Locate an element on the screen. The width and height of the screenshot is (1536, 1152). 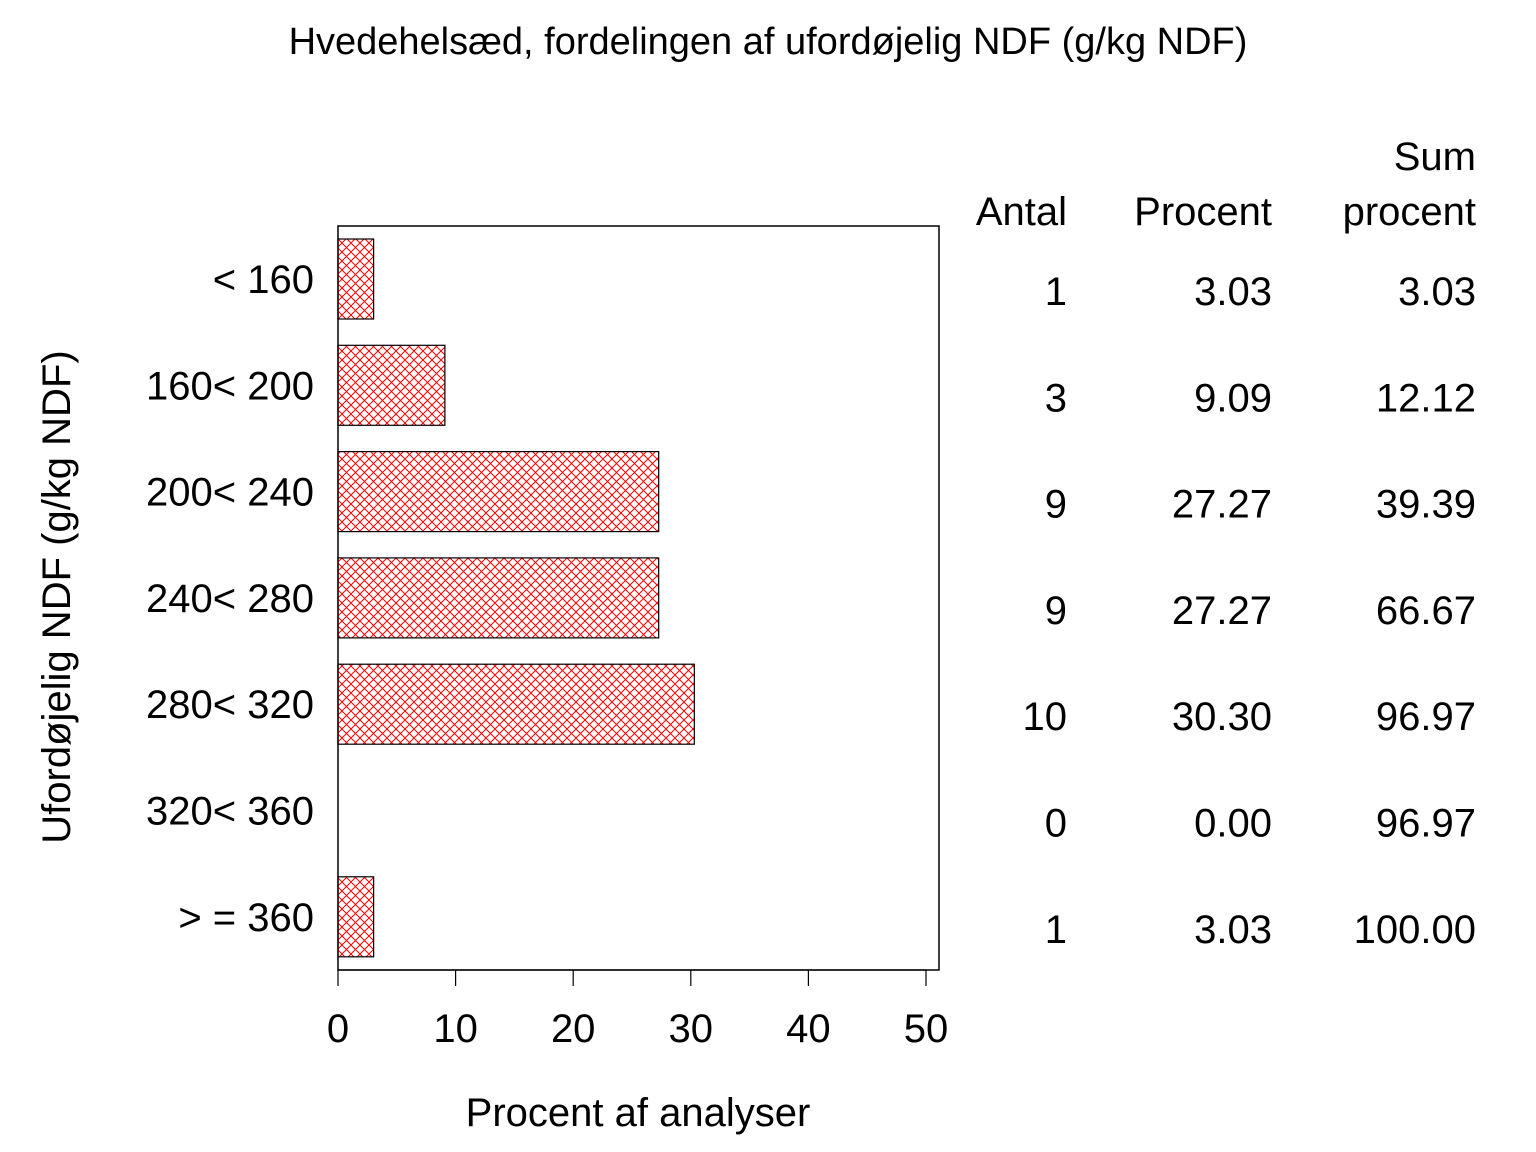
x-tick-label: 20 is located at coordinates (573, 1029).